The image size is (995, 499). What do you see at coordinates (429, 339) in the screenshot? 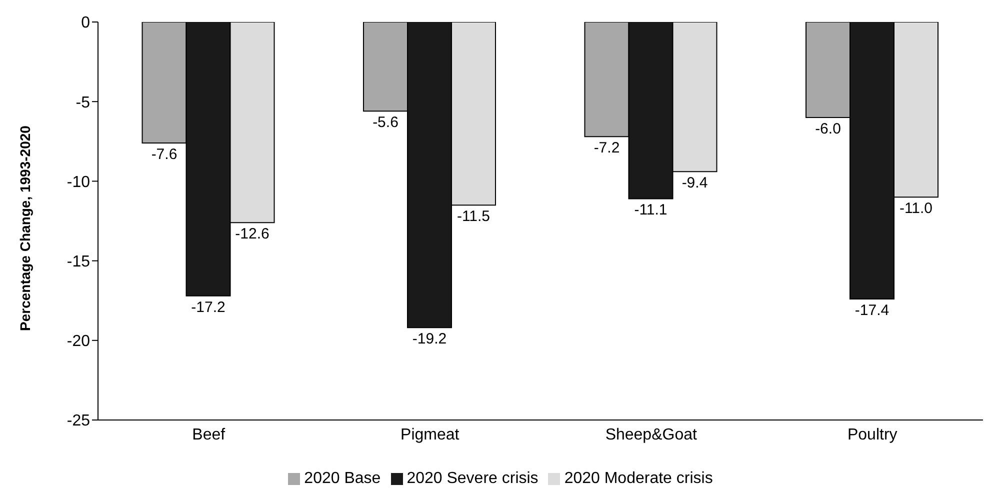
I see `data-label: -19.2` at bounding box center [429, 339].